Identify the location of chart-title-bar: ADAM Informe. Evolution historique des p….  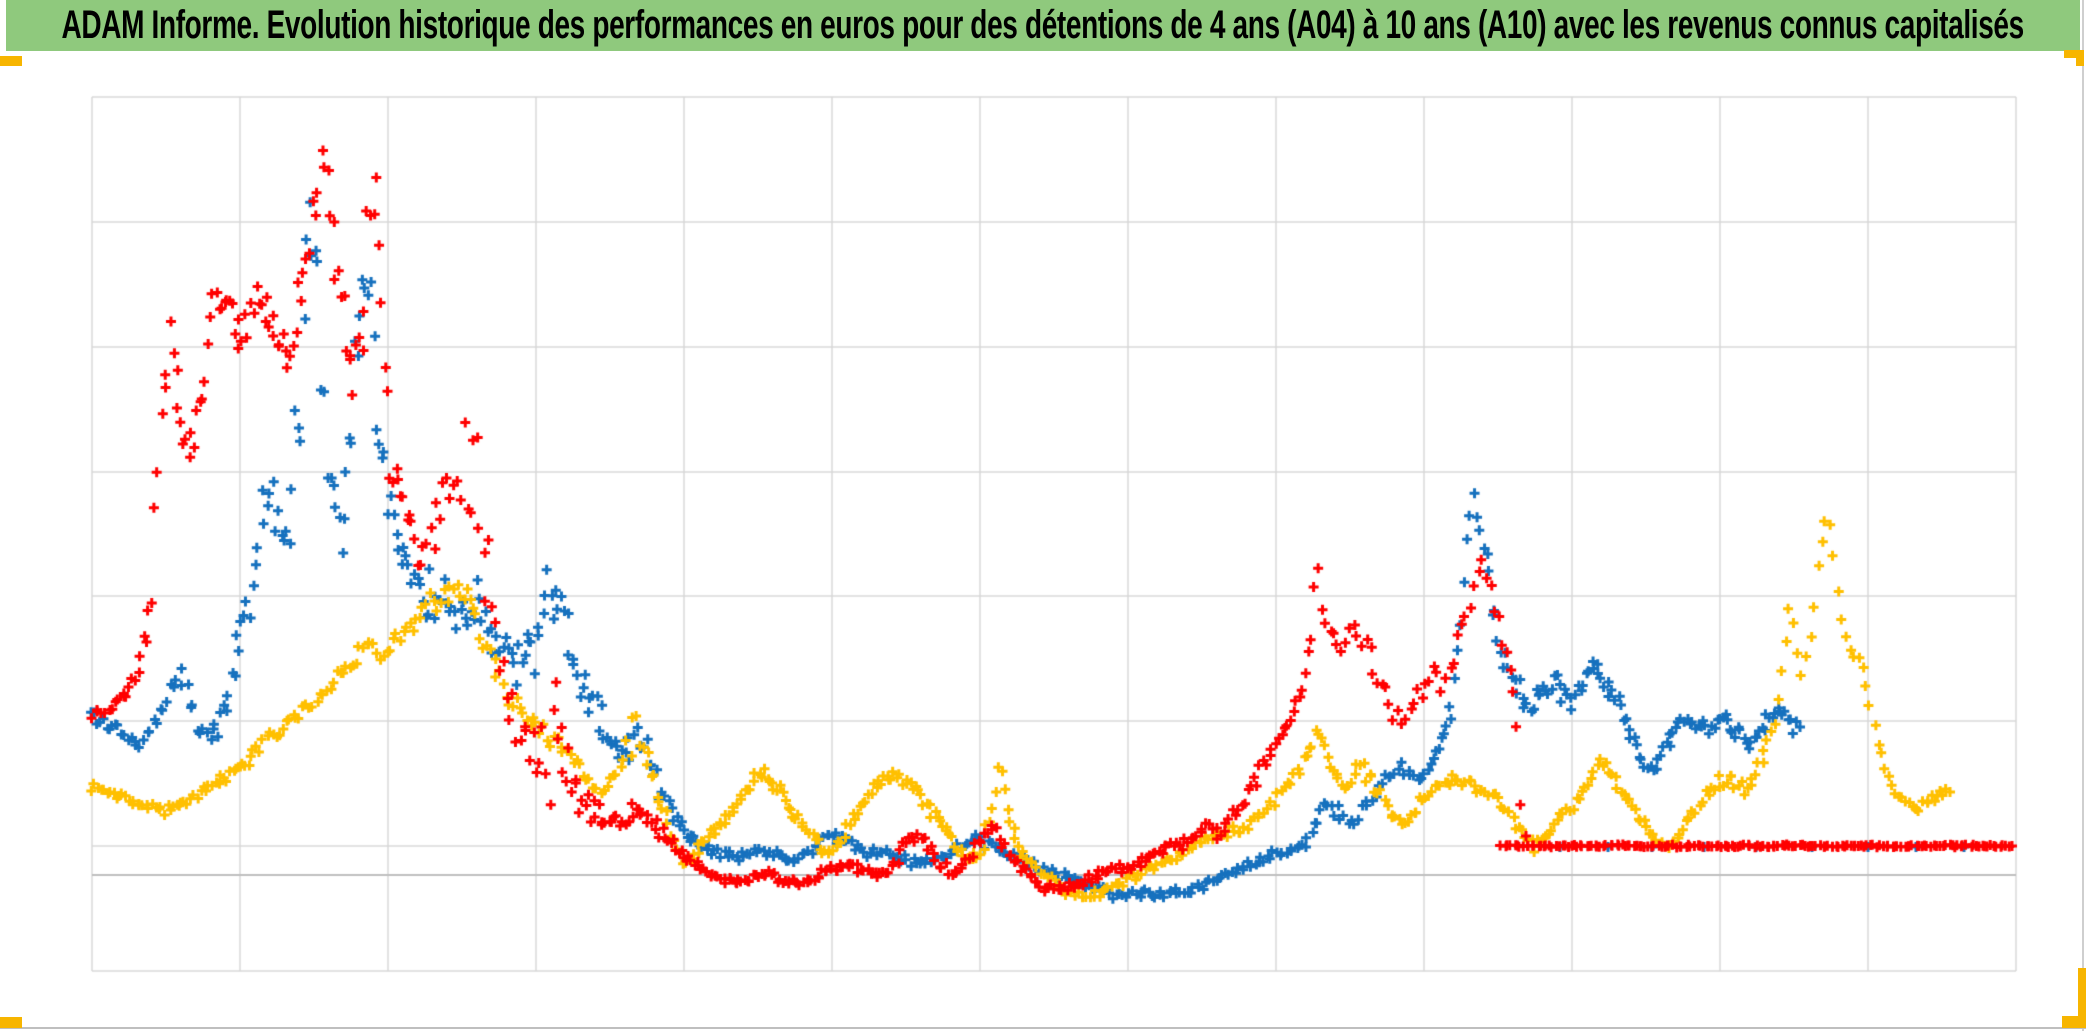
(1043, 25).